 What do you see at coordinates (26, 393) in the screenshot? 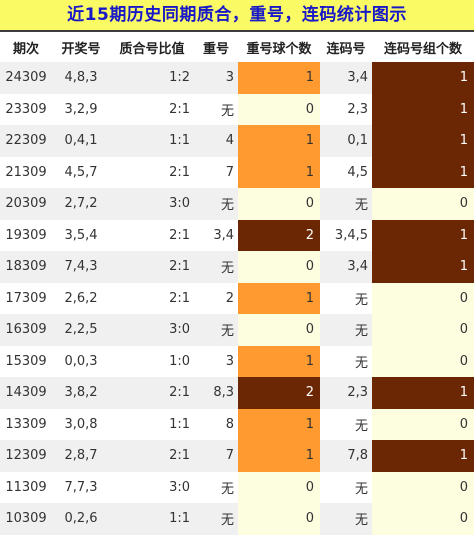
I see `issue-cell: 14309` at bounding box center [26, 393].